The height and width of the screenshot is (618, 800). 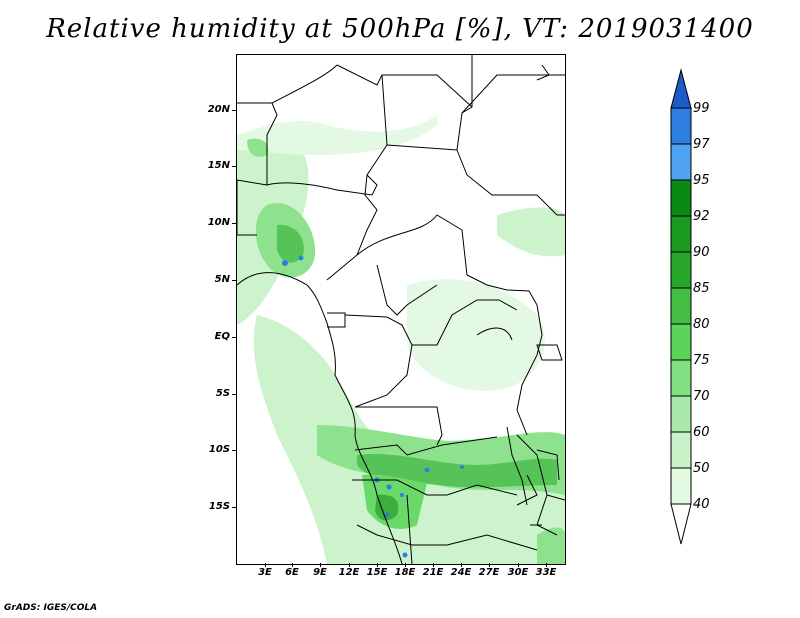 What do you see at coordinates (222, 279) in the screenshot?
I see `lat-label-5n: 5N` at bounding box center [222, 279].